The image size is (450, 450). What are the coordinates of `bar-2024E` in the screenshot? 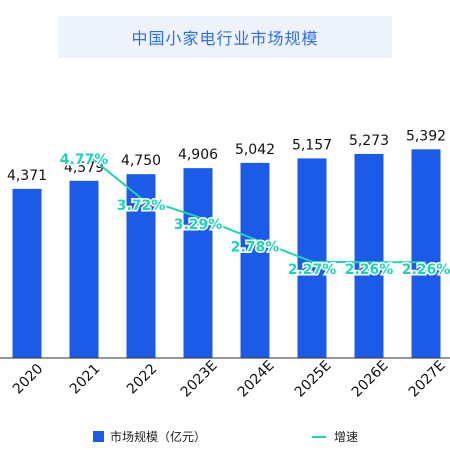 It's located at (255, 260).